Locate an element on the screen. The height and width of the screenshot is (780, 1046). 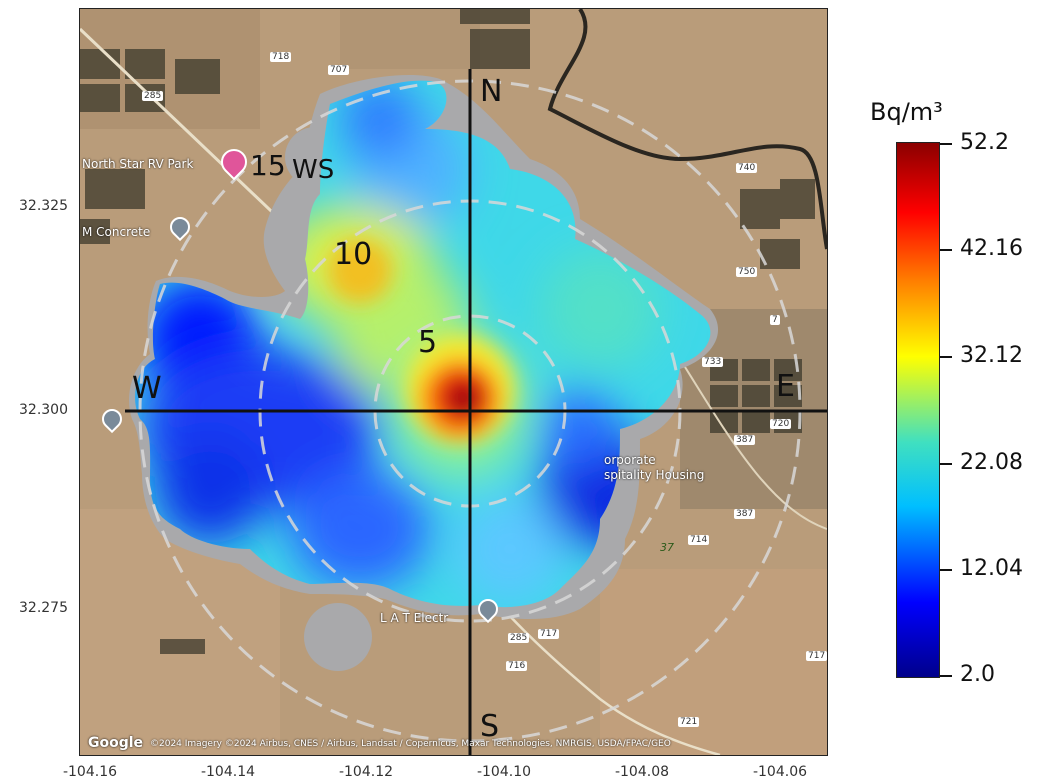
weather-station-label: WS is located at coordinates (313, 170).